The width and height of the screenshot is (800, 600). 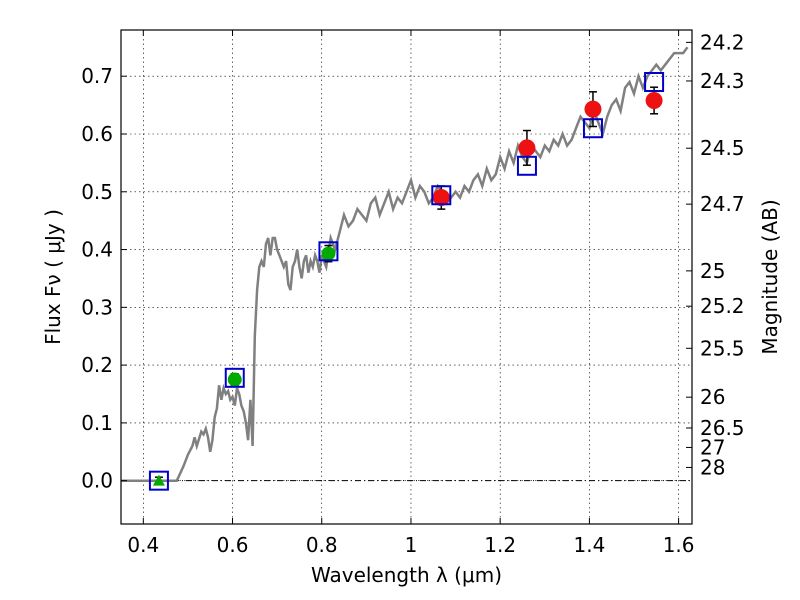 What do you see at coordinates (322, 545) in the screenshot?
I see `x-tick-label: 0.8` at bounding box center [322, 545].